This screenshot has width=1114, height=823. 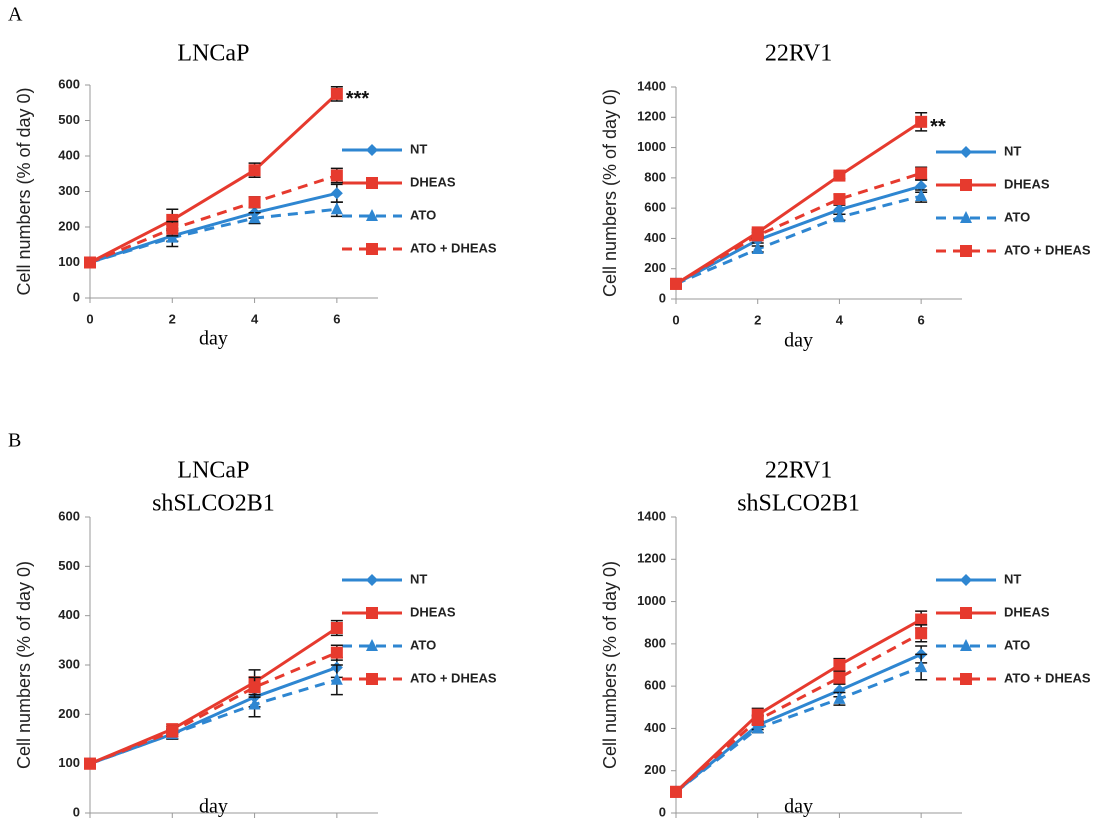 I want to click on significance-label: **, so click(x=938, y=127).